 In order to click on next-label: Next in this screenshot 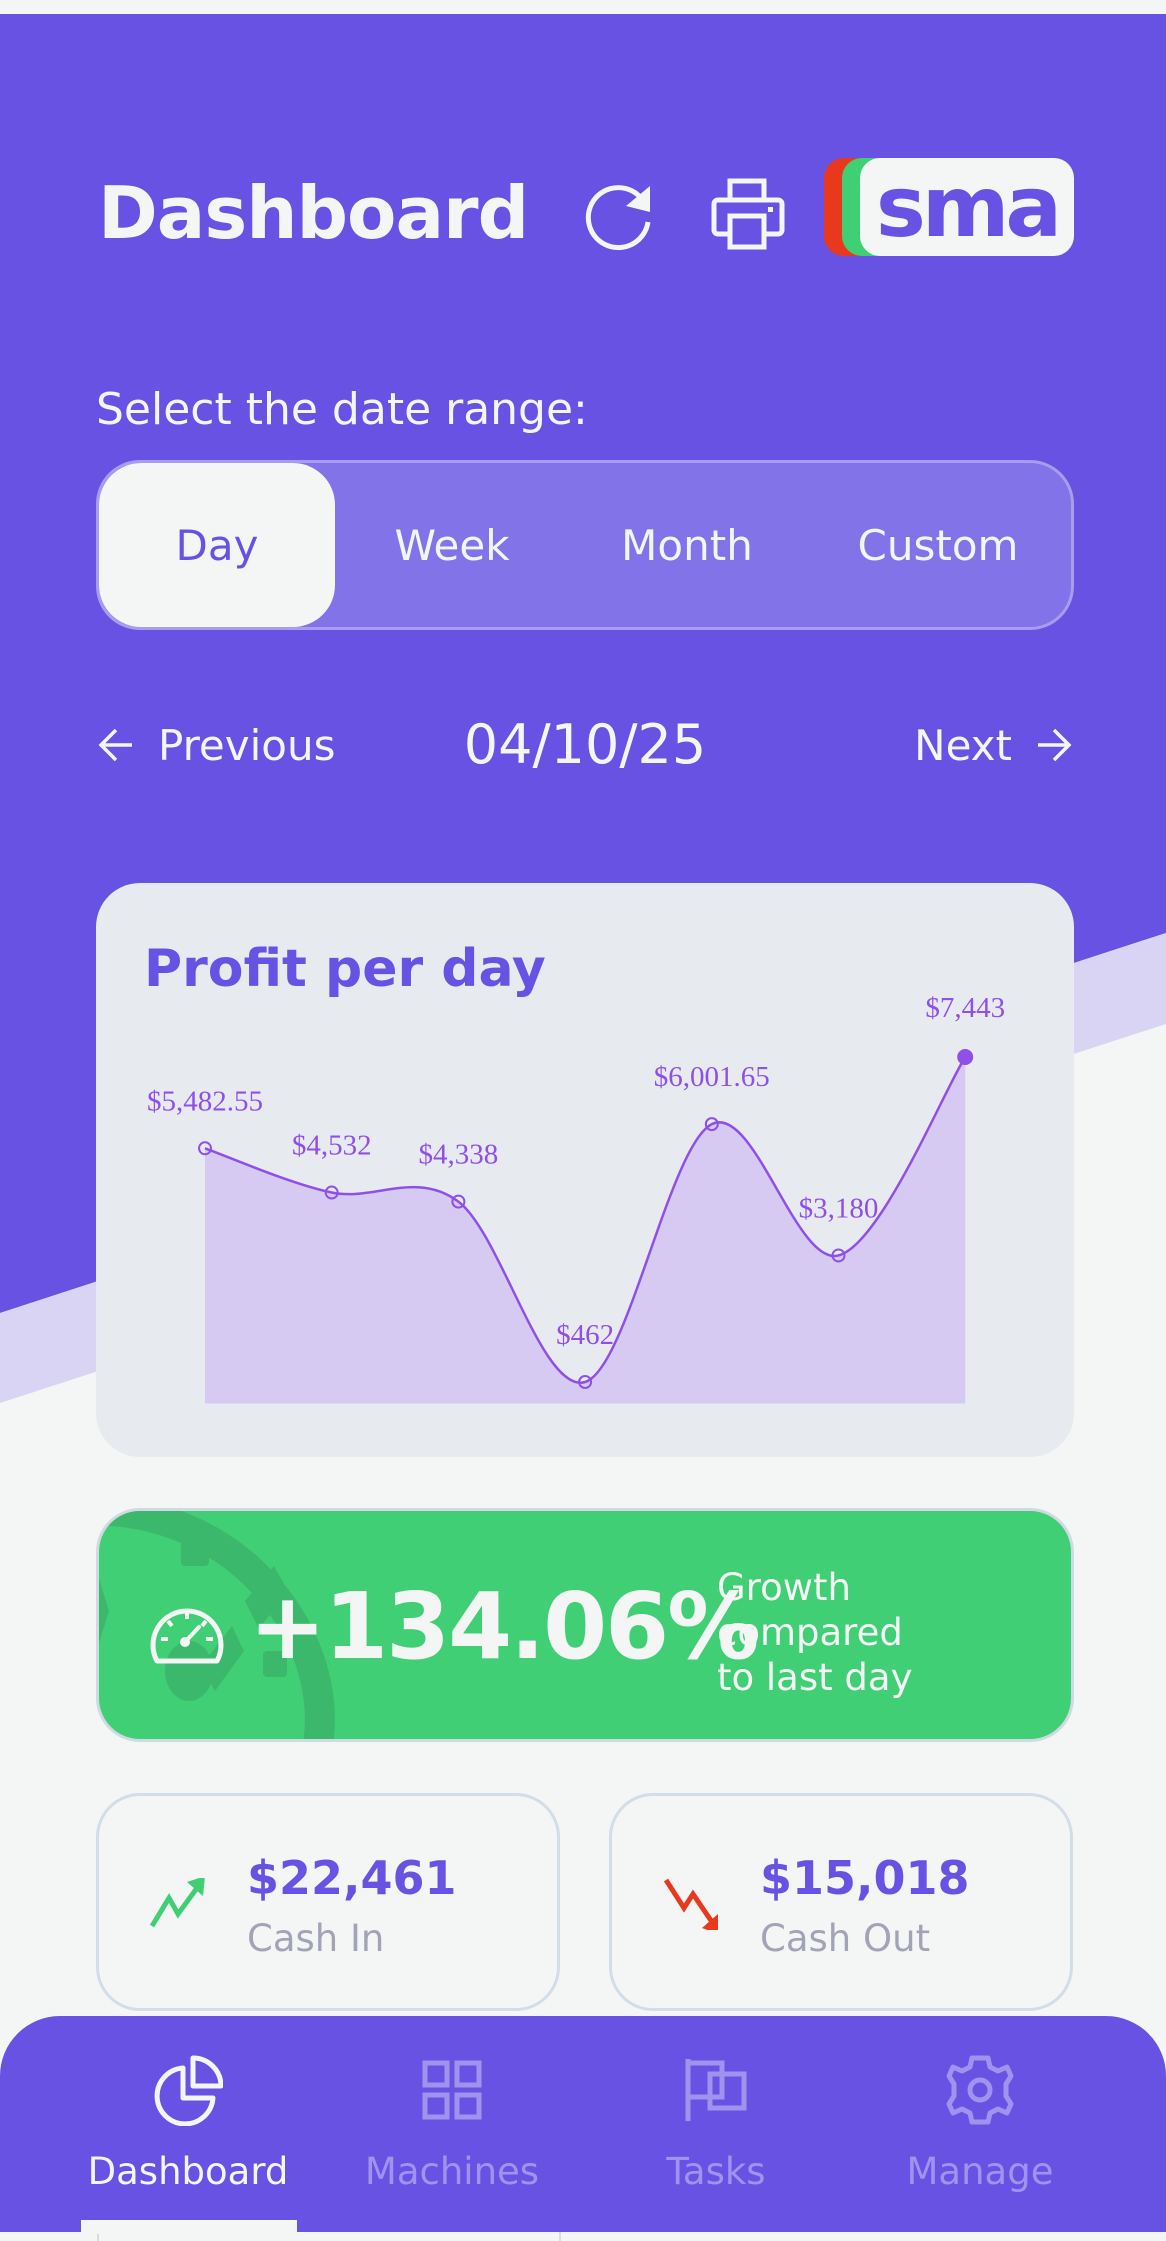, I will do `click(963, 745)`.